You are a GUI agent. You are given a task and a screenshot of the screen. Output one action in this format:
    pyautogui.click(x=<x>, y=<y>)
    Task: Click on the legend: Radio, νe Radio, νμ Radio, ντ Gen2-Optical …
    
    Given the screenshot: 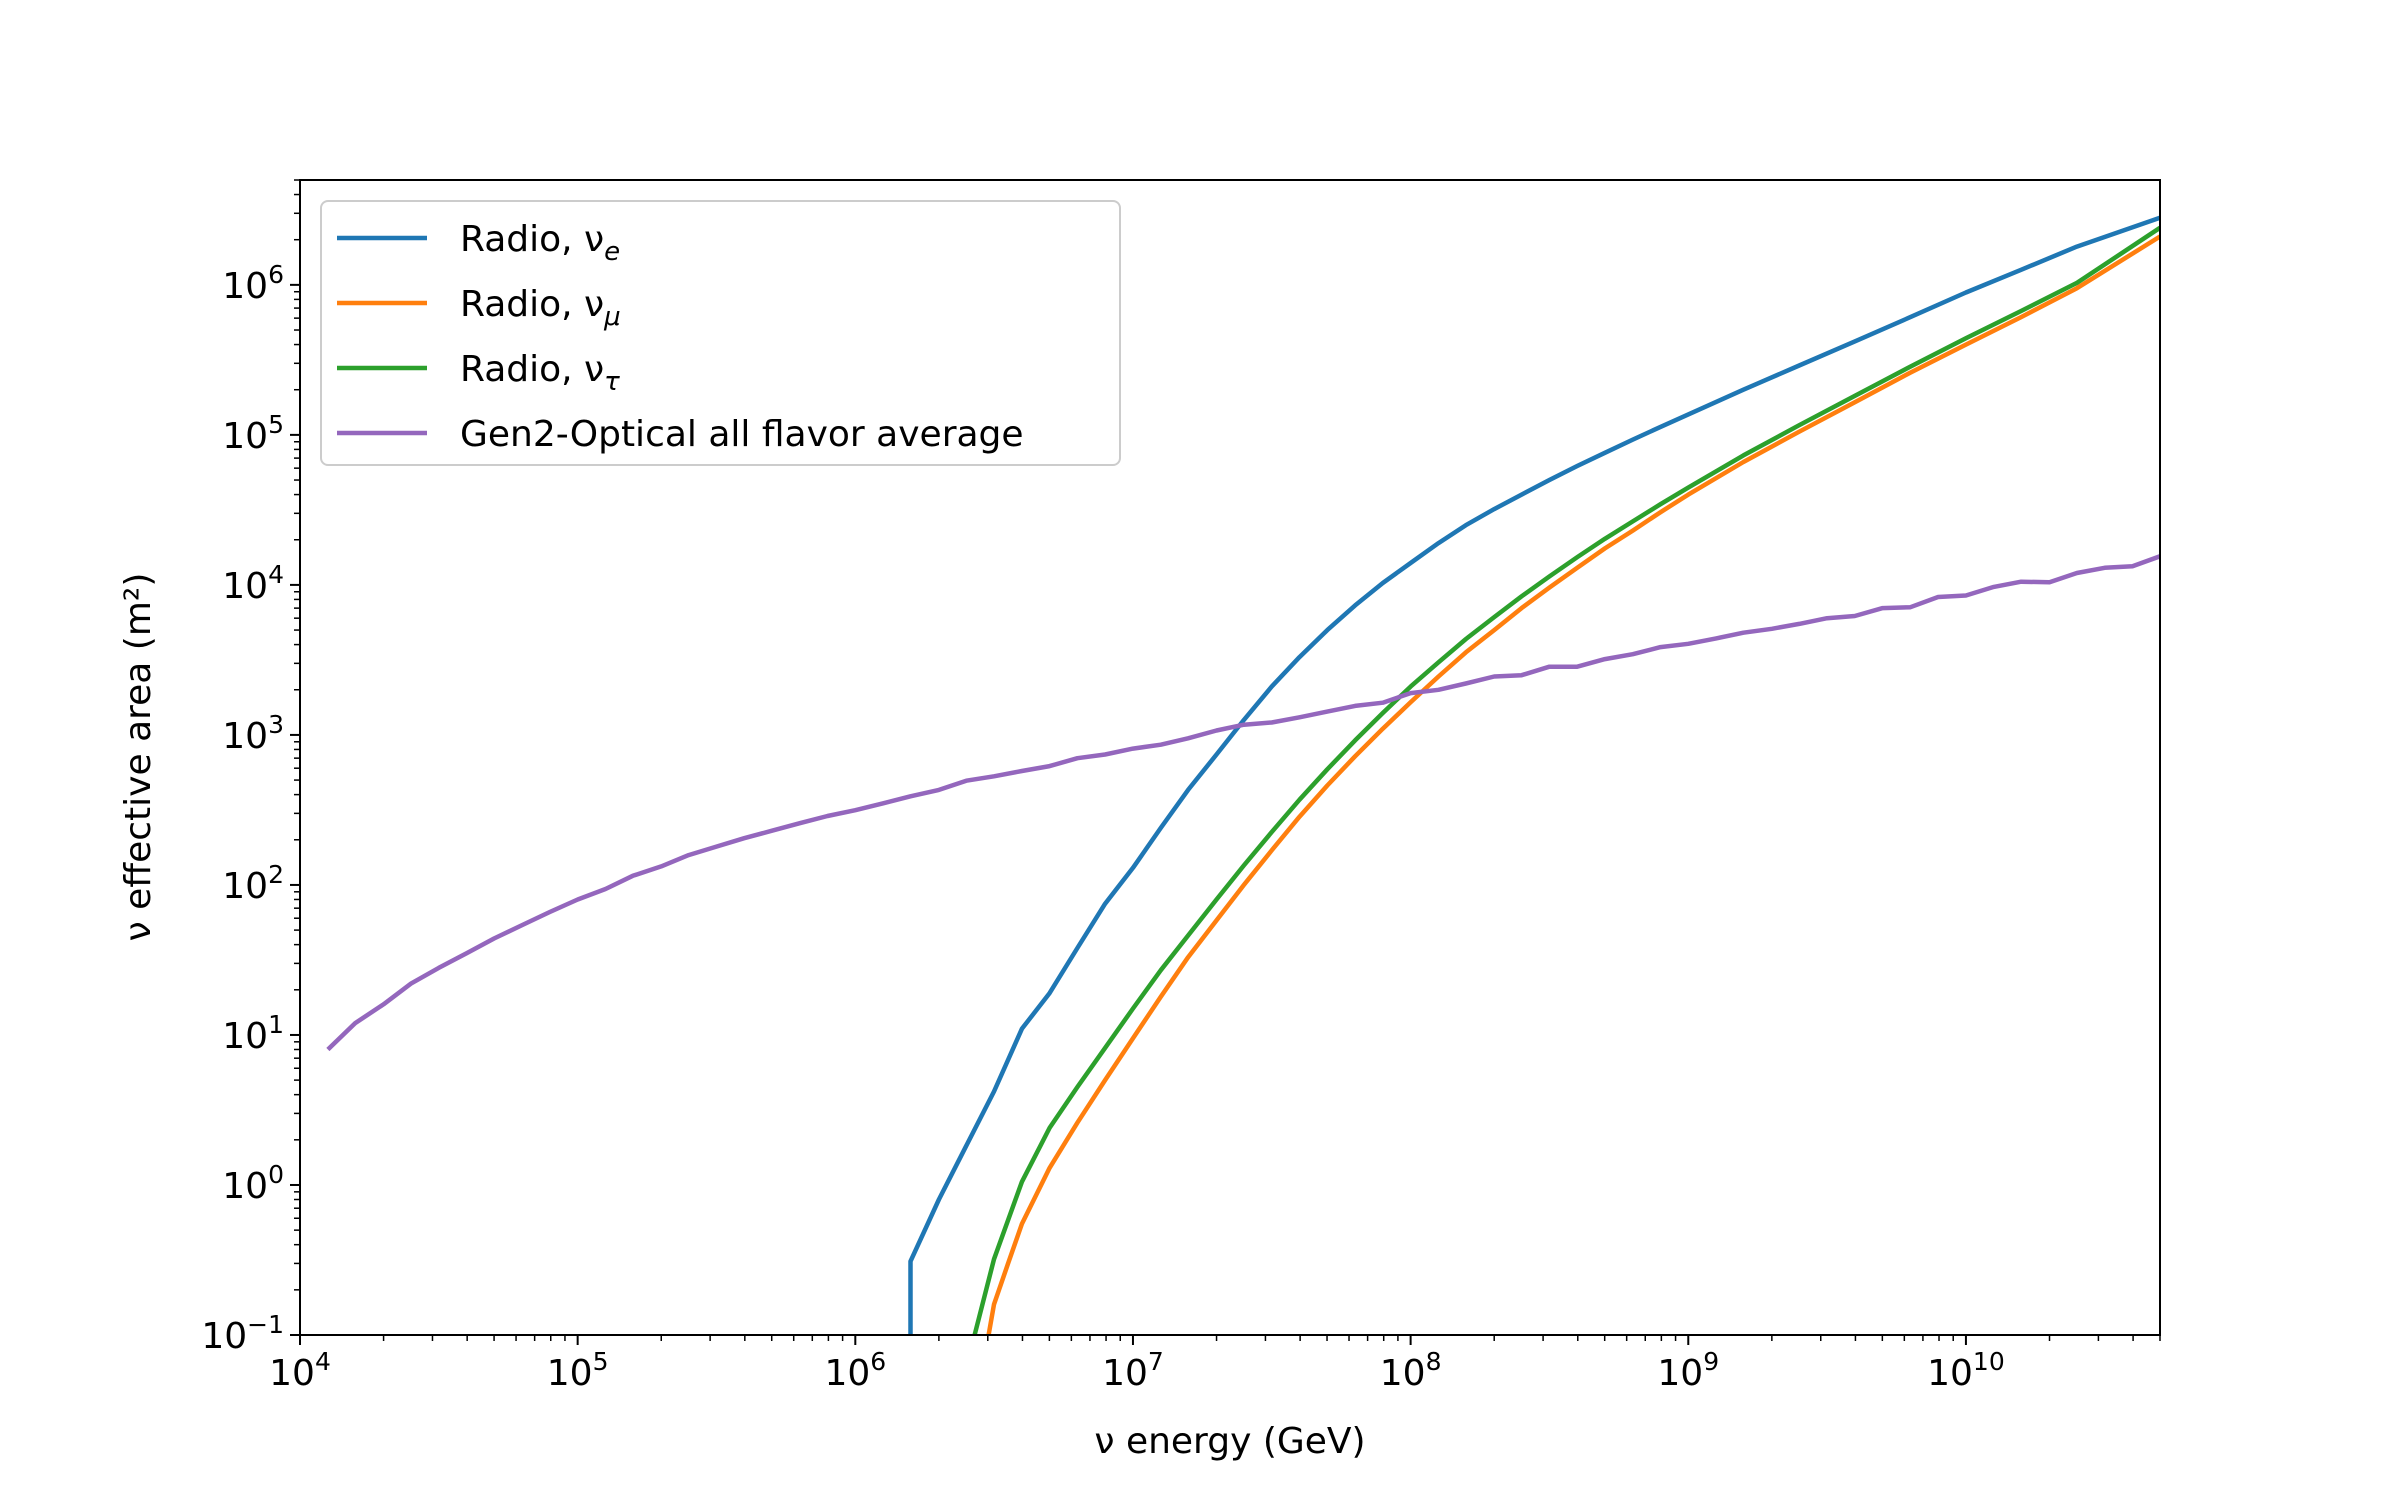 What is the action you would take?
    pyautogui.click(x=720, y=333)
    